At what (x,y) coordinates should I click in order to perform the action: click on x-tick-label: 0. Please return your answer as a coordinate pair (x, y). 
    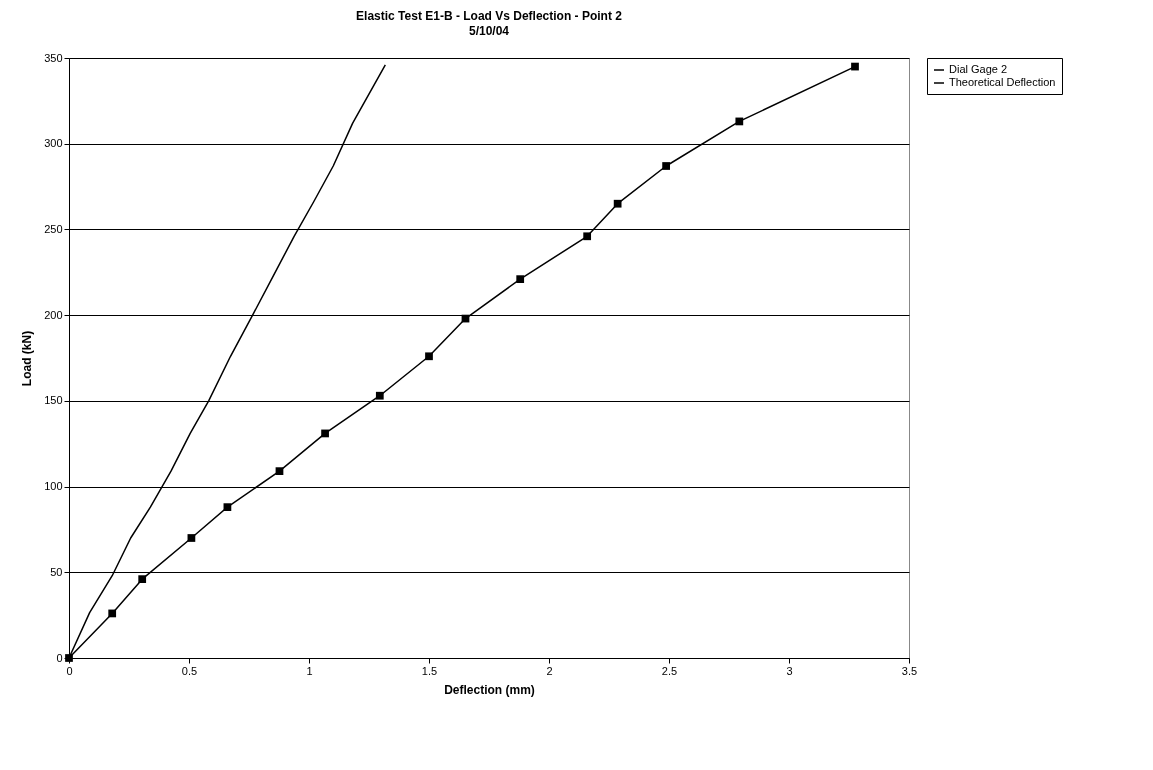
    Looking at the image, I should click on (69, 670).